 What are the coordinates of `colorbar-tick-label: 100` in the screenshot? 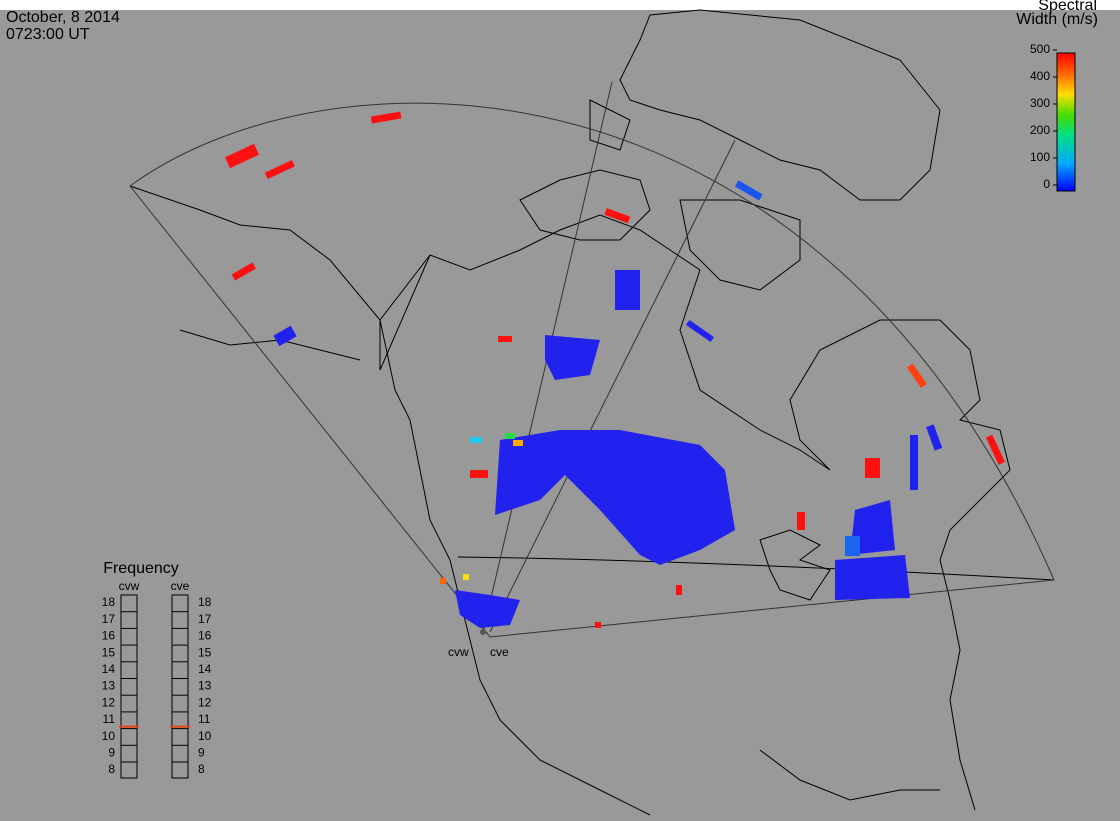 It's located at (1040, 157).